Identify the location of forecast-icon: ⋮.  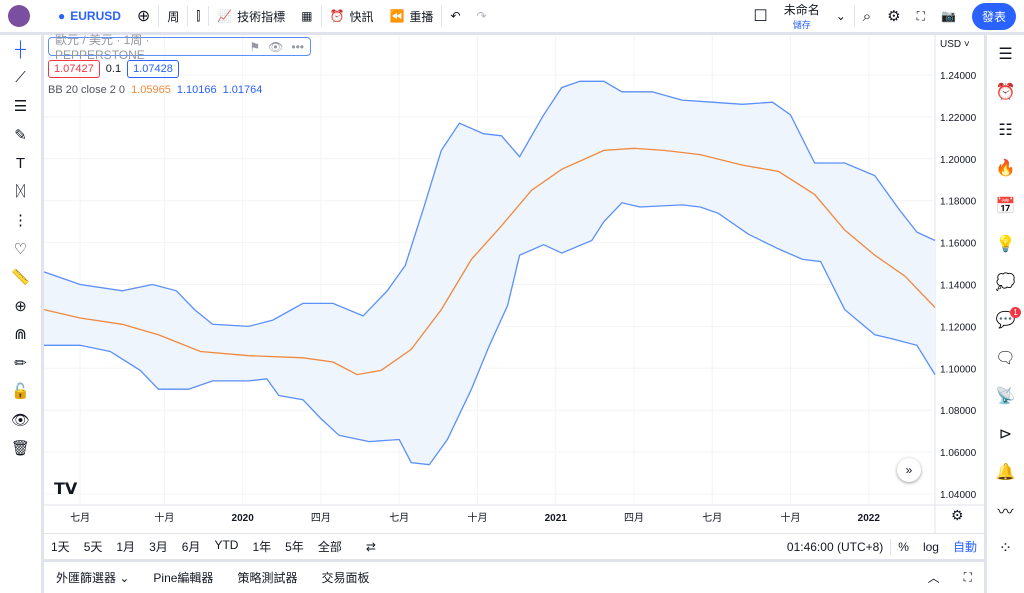
(20, 221).